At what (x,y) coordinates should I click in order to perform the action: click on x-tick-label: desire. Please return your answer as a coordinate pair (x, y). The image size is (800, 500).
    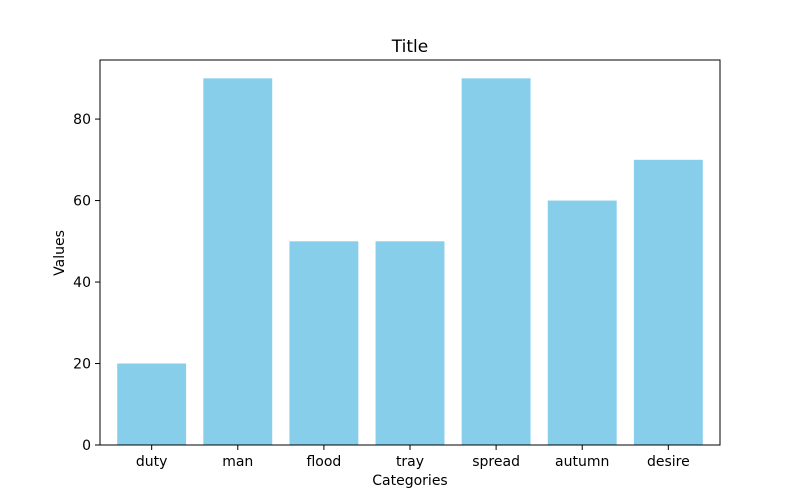
    Looking at the image, I should click on (668, 462).